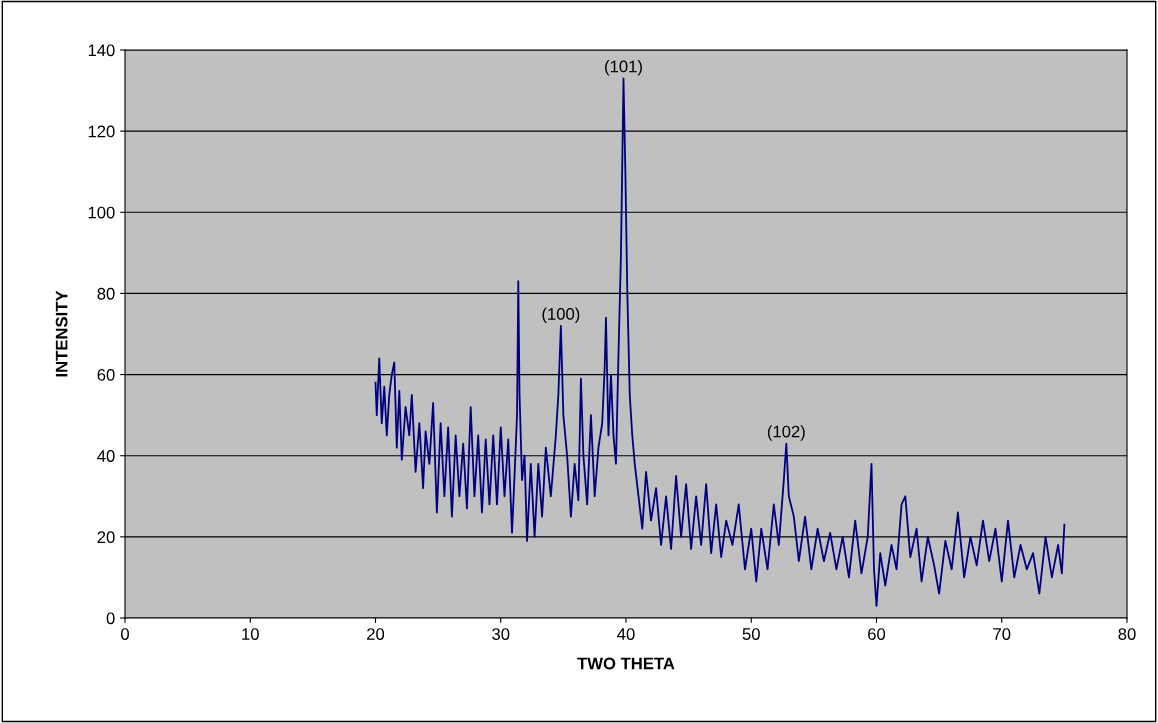 This screenshot has height=723, width=1158. I want to click on y-tick-label: 0, so click(110, 618).